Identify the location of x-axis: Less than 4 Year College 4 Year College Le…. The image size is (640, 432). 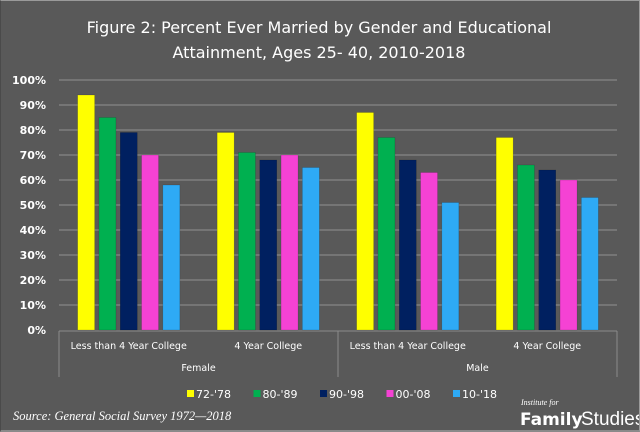
(338, 353).